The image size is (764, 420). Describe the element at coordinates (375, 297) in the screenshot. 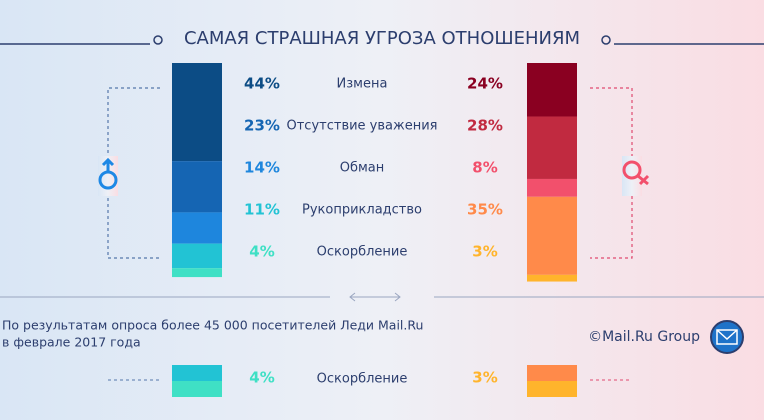

I see `separator-arrows` at that location.